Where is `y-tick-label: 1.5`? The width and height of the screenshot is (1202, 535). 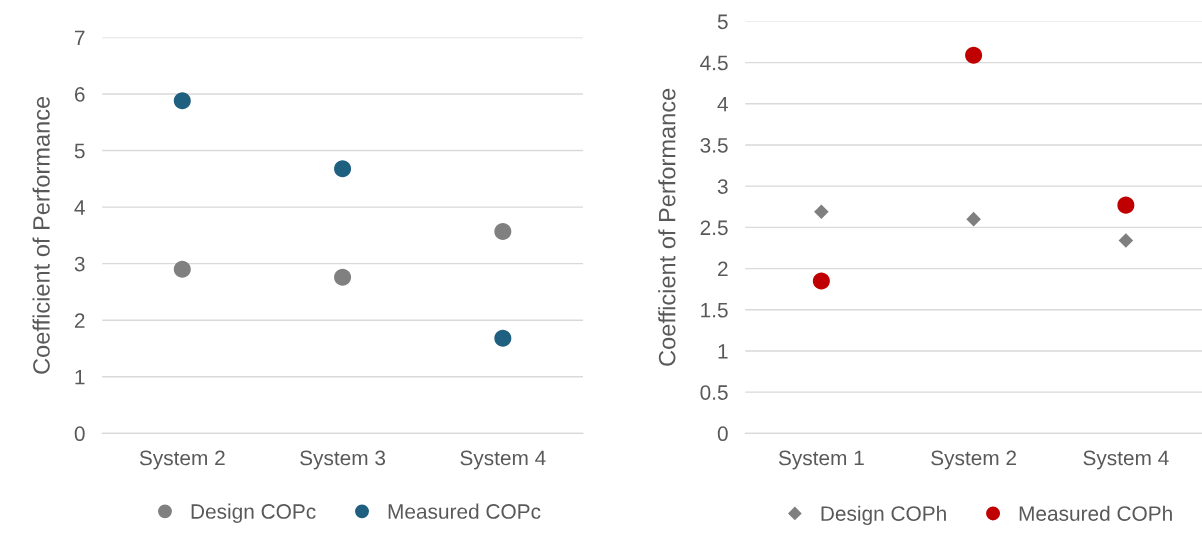 y-tick-label: 1.5 is located at coordinates (714, 310).